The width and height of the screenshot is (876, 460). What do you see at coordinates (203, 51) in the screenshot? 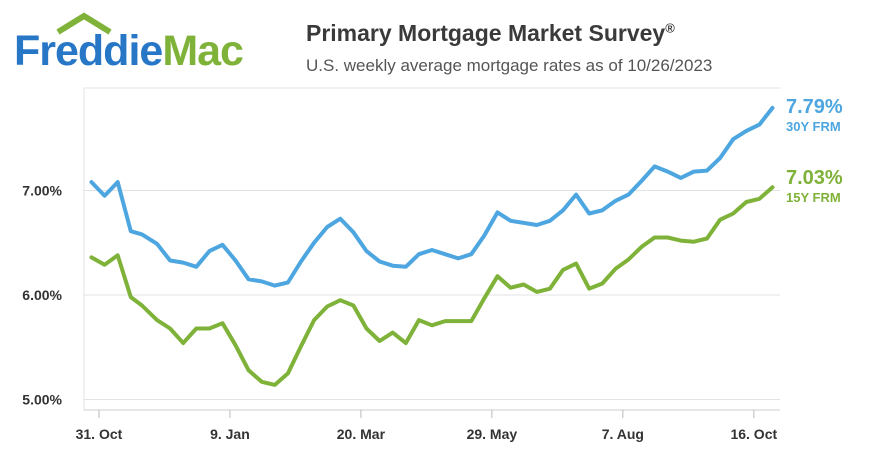
I see `logo-mac: Mac` at bounding box center [203, 51].